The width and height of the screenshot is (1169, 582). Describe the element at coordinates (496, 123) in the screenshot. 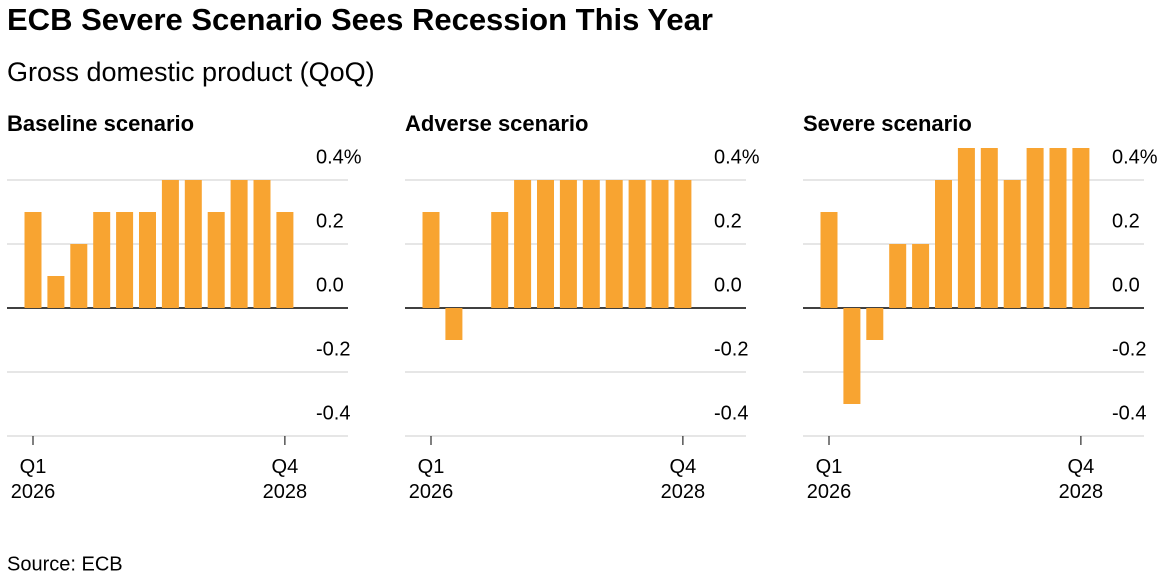

I see `panel-title: Adverse scenario` at that location.